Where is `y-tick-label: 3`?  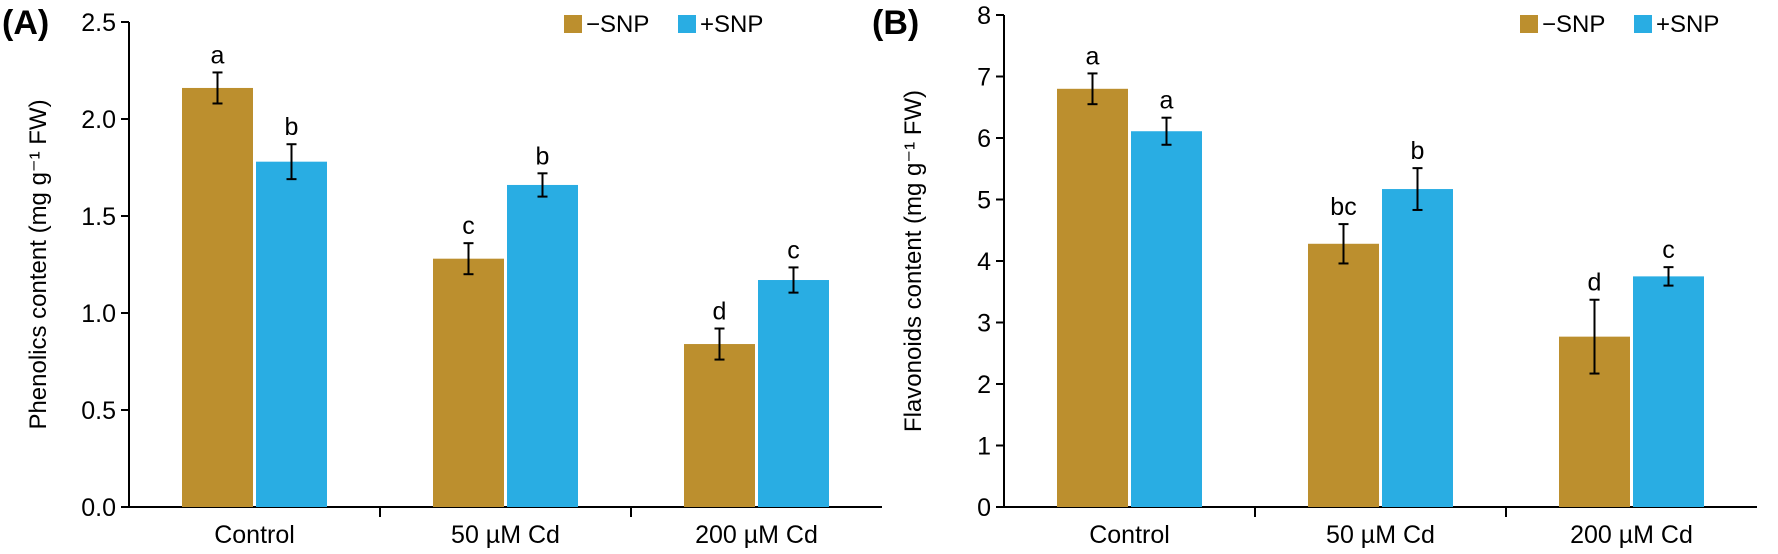
y-tick-label: 3 is located at coordinates (984, 324).